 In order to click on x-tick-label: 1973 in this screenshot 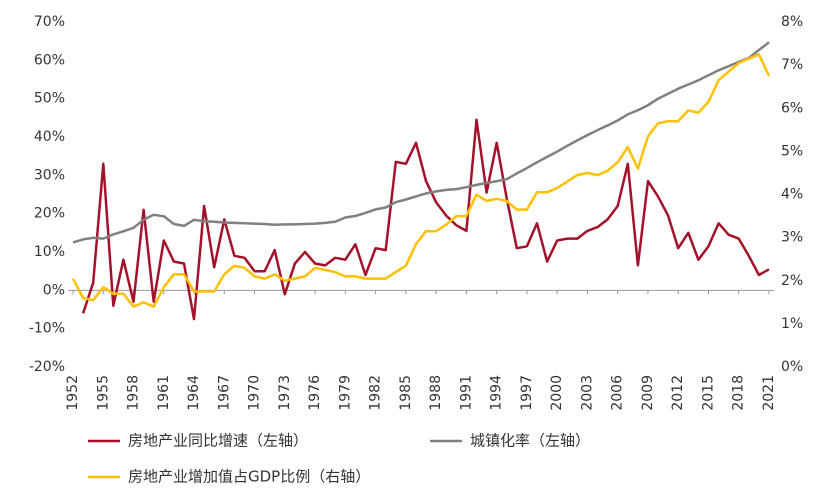, I will do `click(285, 393)`.